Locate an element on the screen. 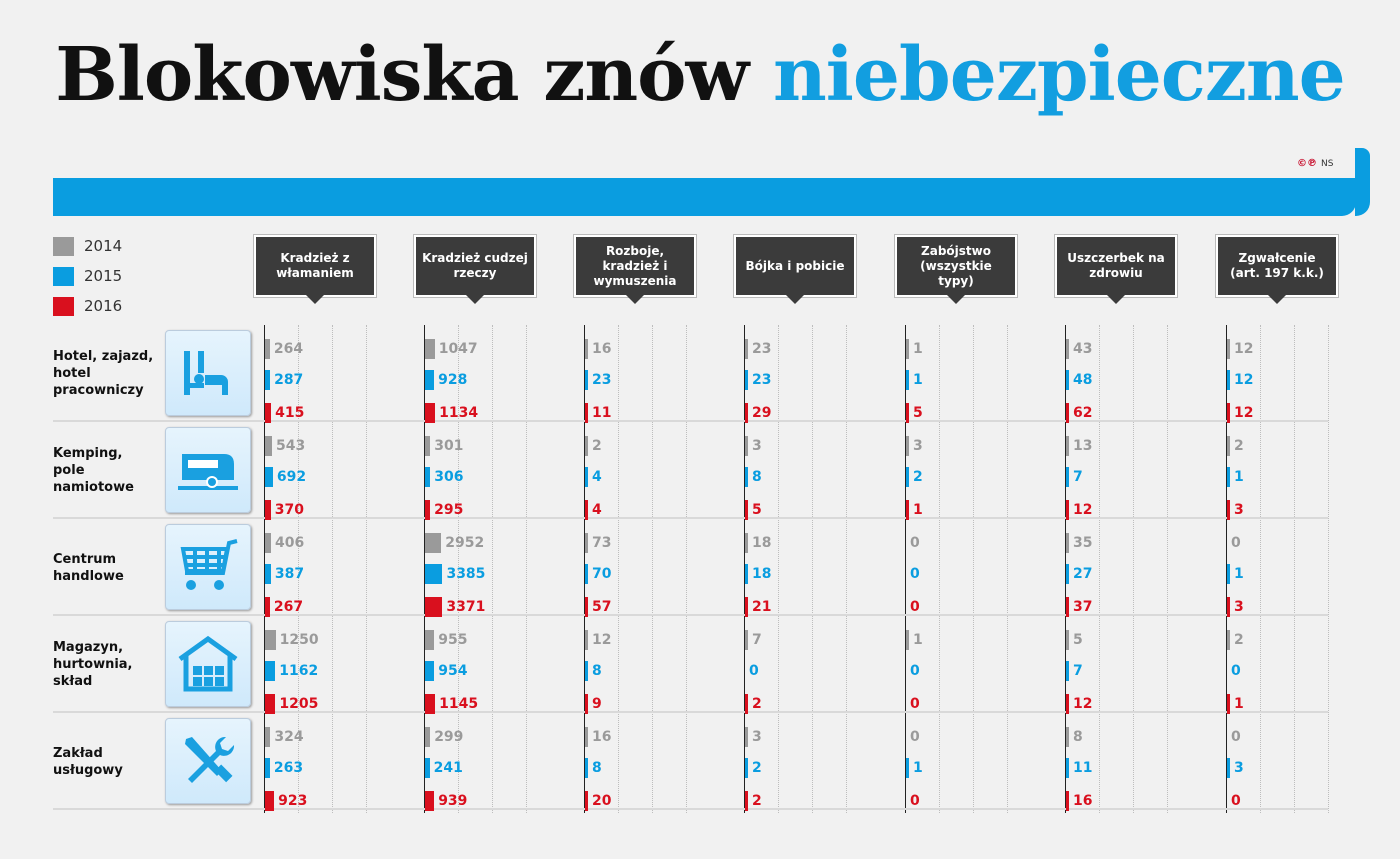 Image resolution: width=1400 pixels, height=859 pixels. data-label-2014: 299 is located at coordinates (449, 737).